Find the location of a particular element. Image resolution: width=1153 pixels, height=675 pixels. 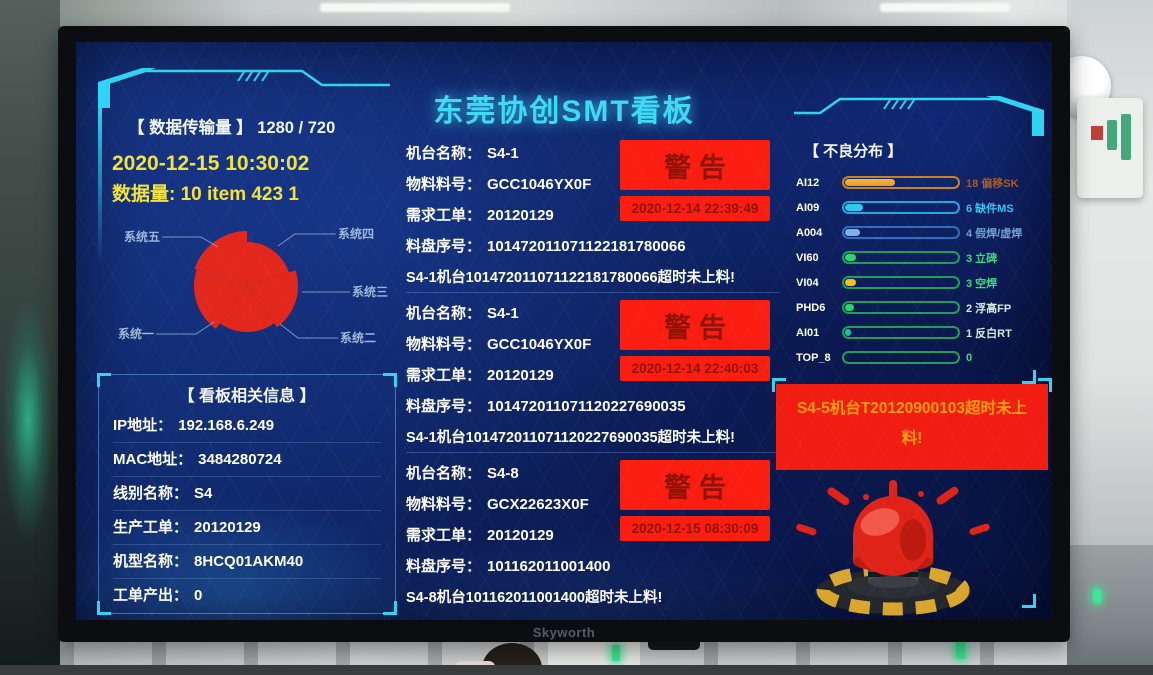

pie-label: 系统一 is located at coordinates (136, 333).